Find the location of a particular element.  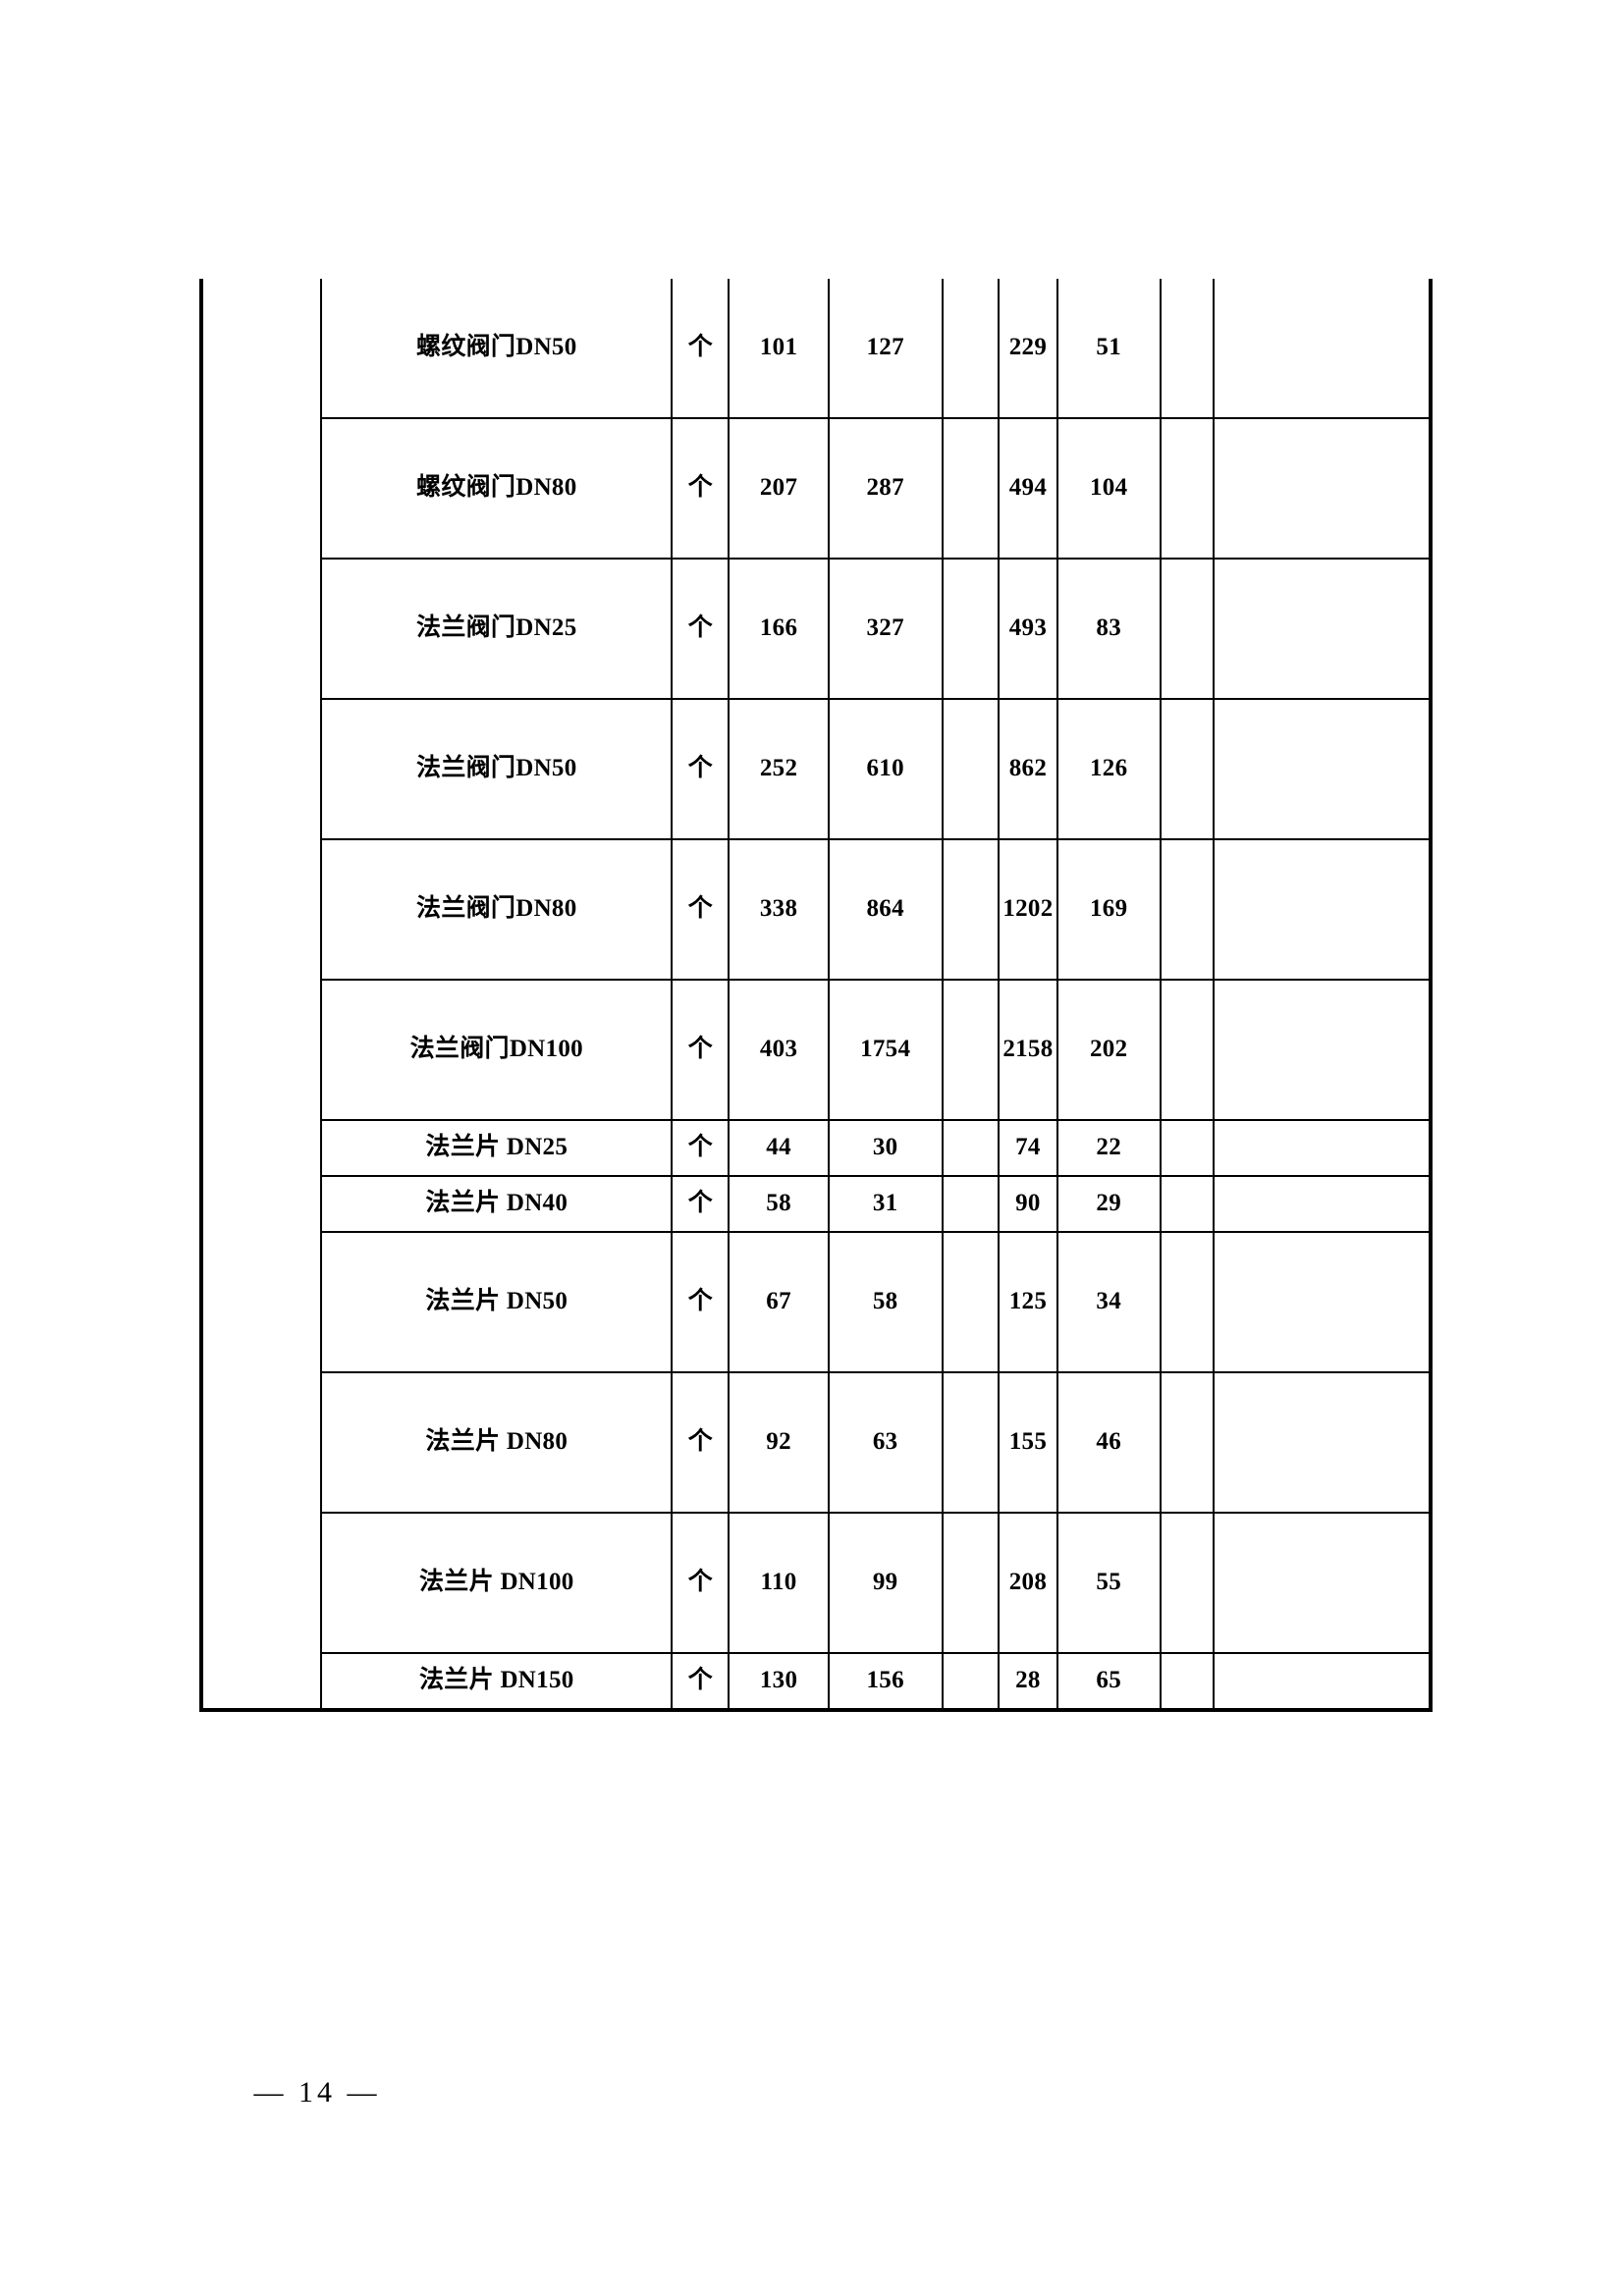

cell-d: 1202 is located at coordinates (1028, 910).